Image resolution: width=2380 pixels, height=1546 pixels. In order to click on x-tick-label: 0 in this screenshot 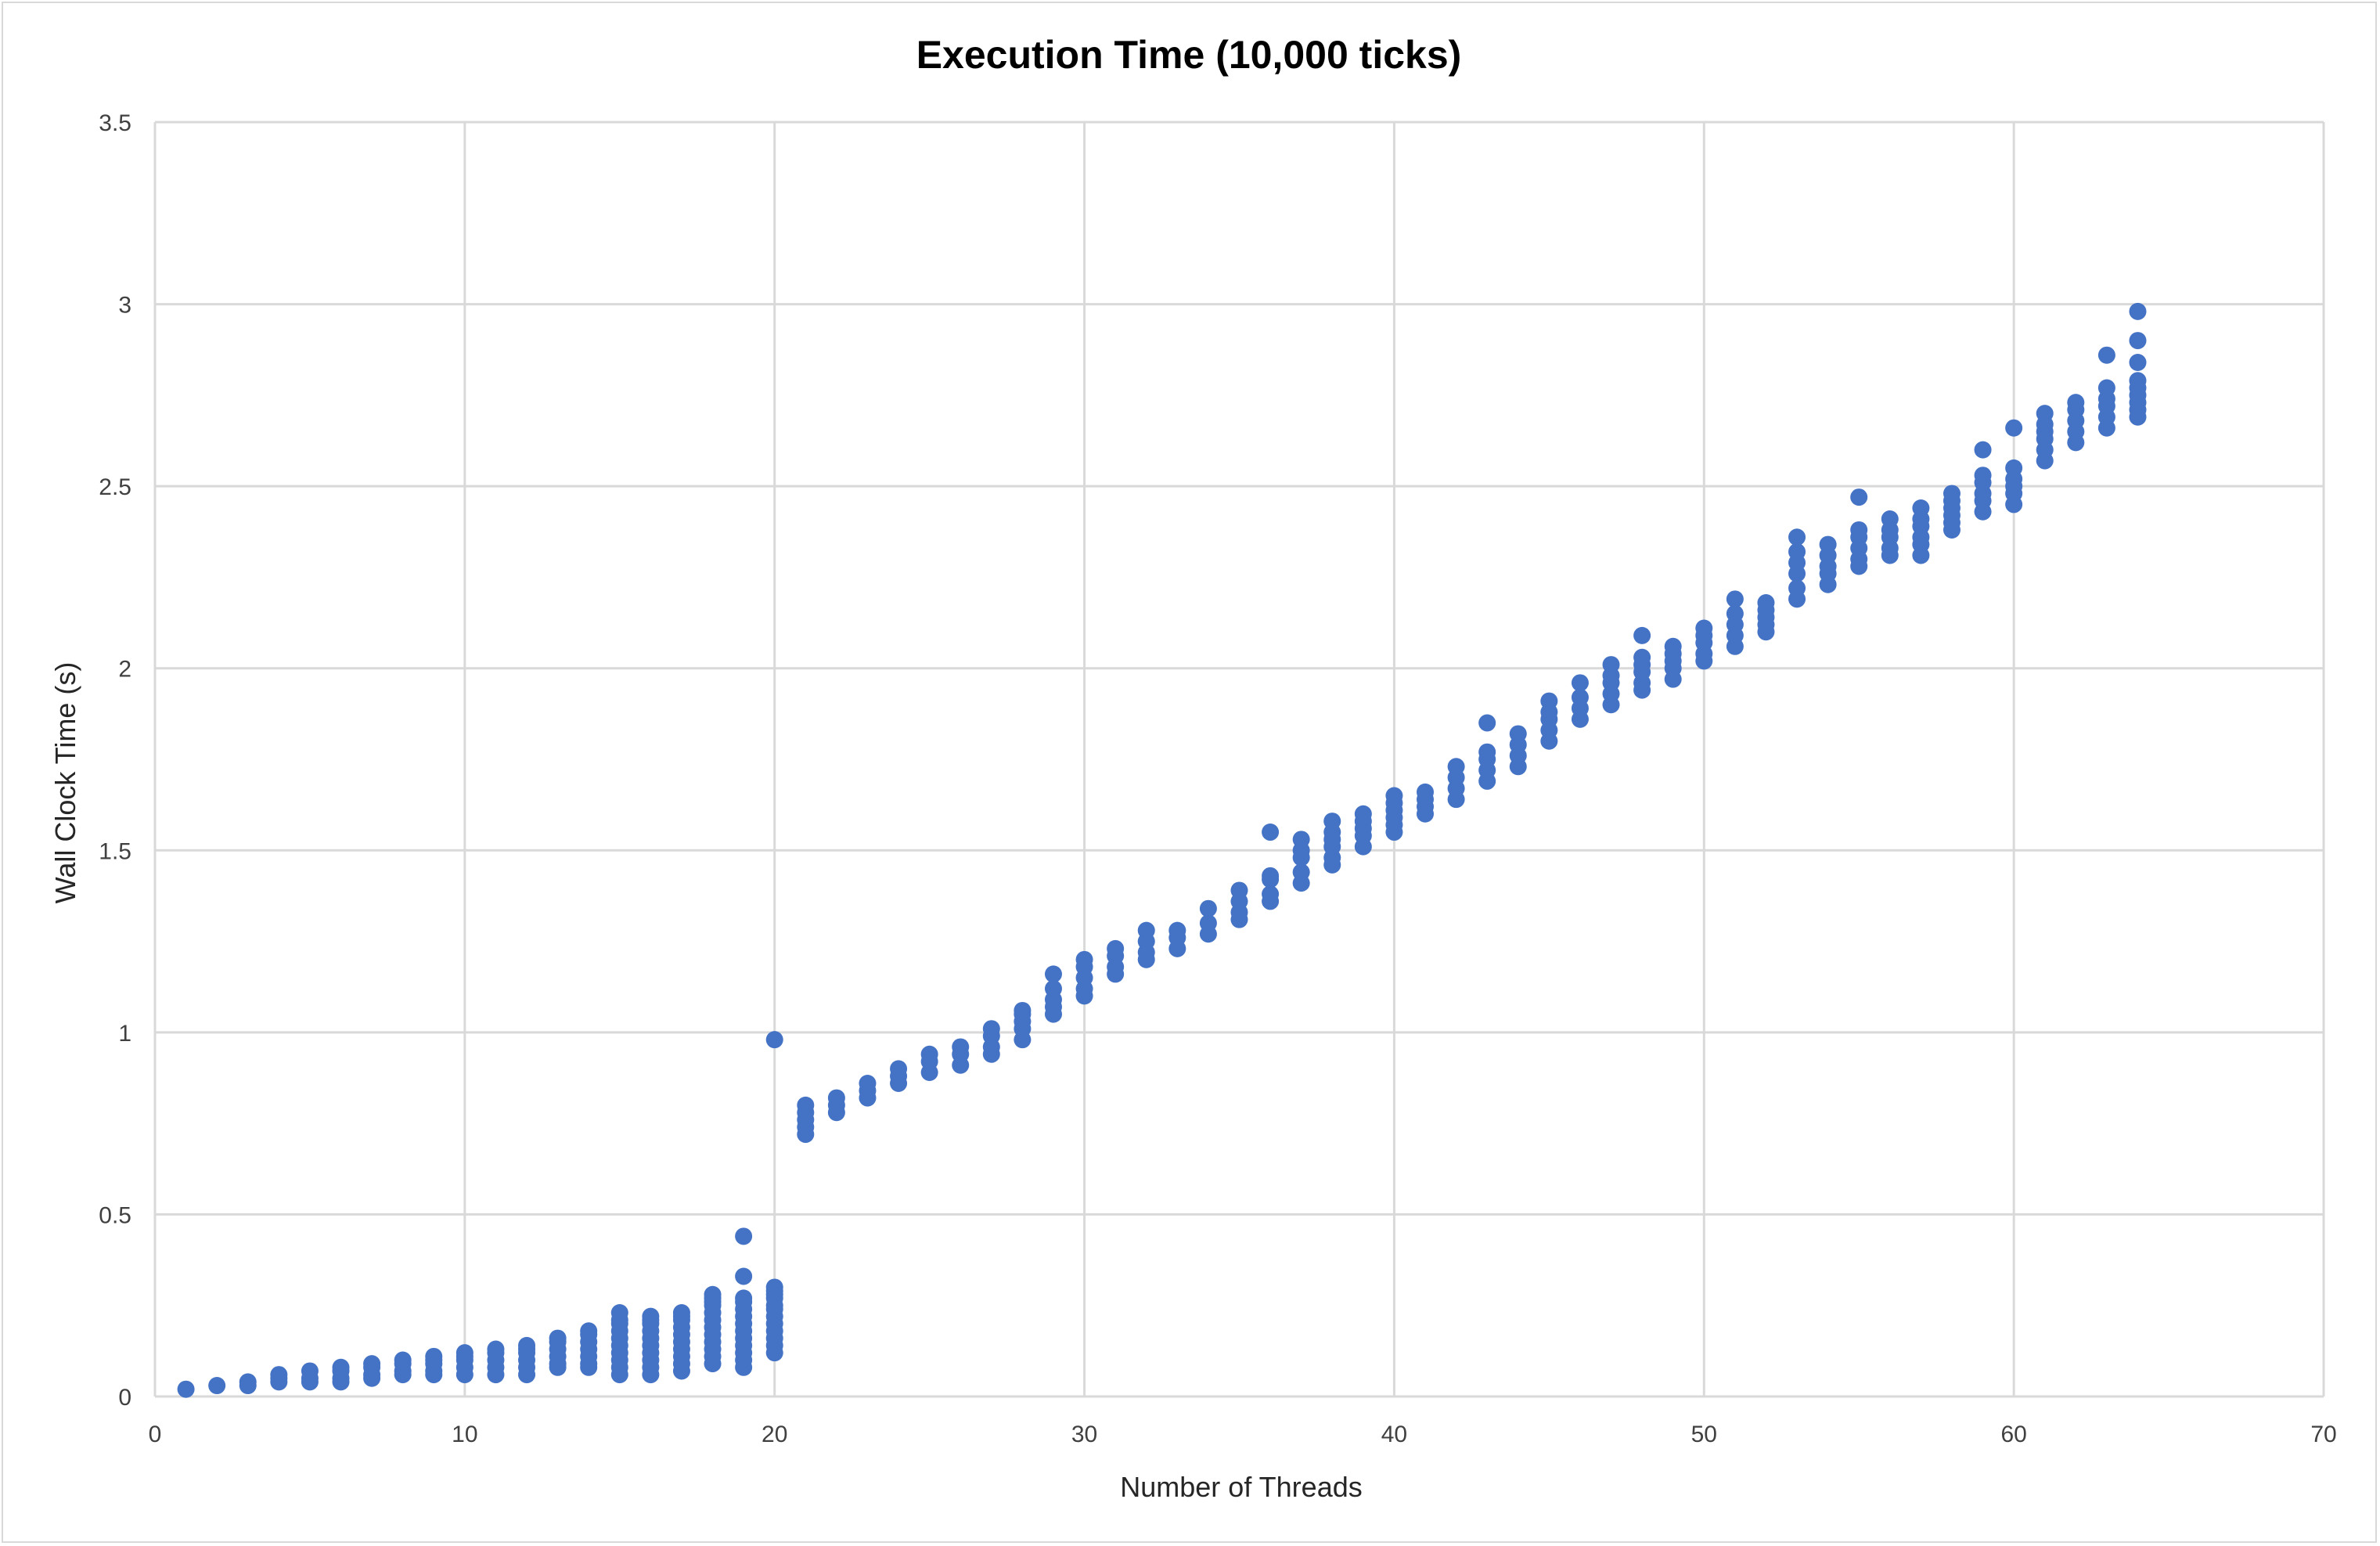, I will do `click(155, 1434)`.